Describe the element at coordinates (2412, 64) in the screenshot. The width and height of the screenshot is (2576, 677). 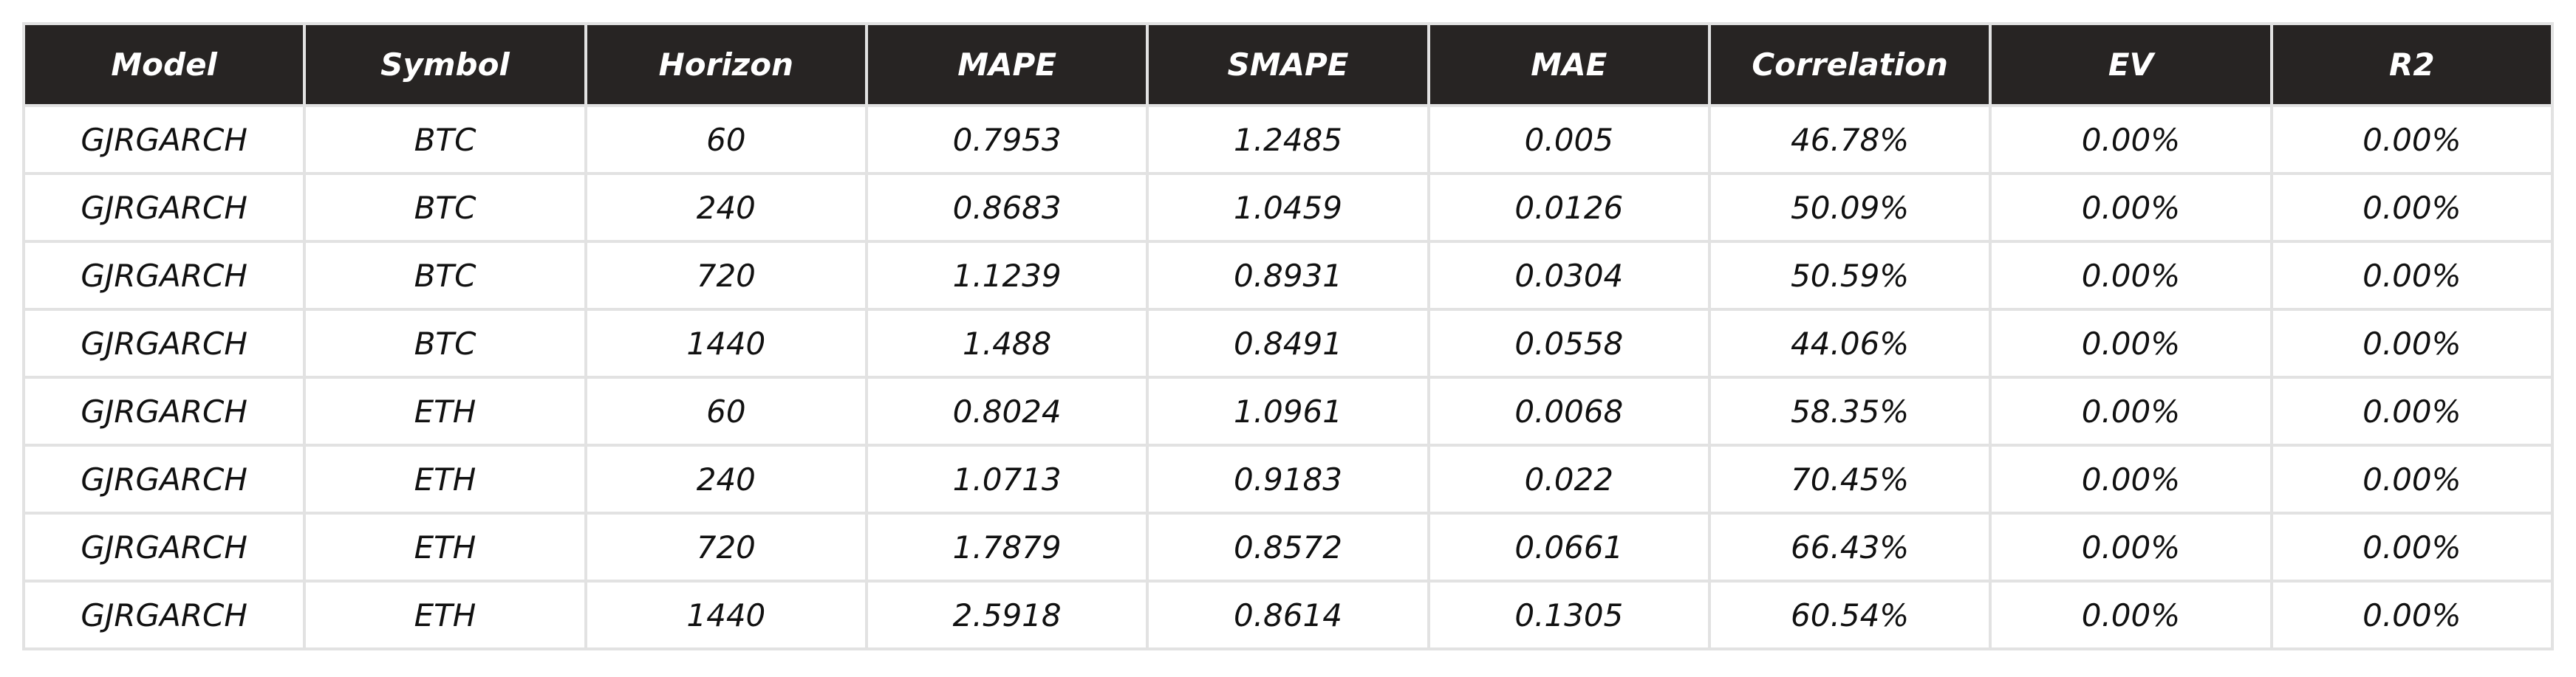
I see `column-header-r2: R2` at that location.